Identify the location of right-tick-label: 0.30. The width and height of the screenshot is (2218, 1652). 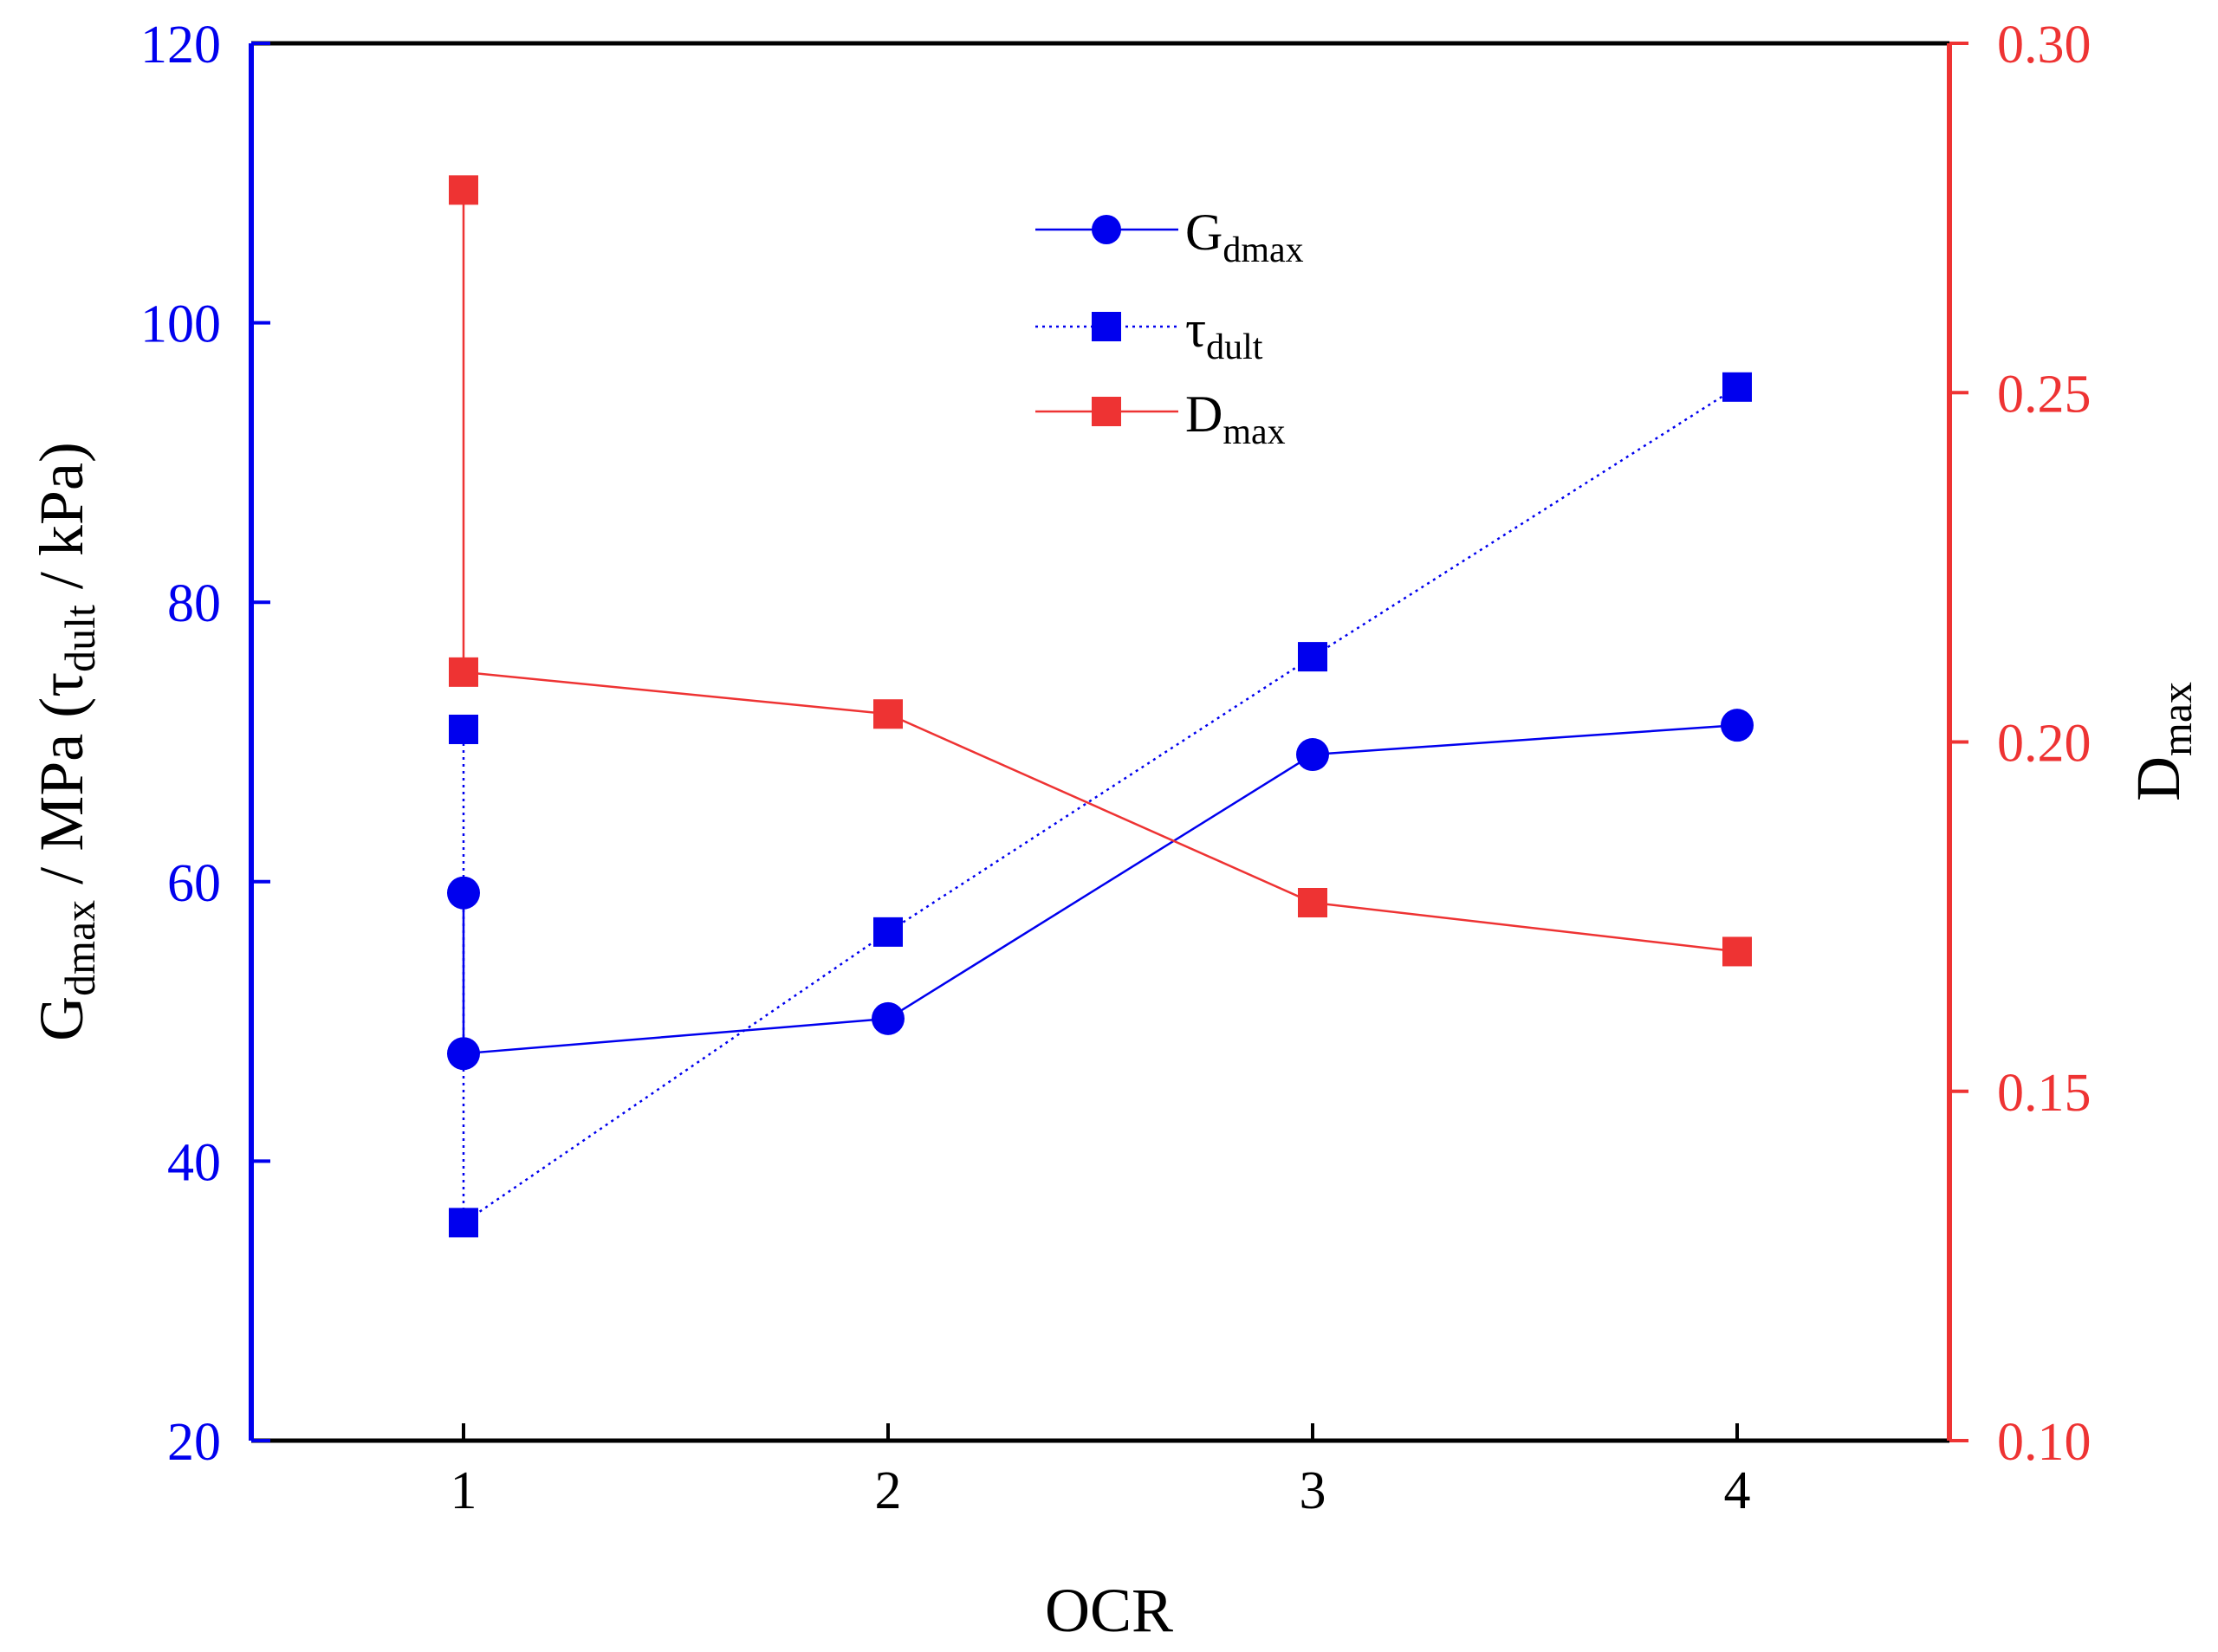
(2044, 45).